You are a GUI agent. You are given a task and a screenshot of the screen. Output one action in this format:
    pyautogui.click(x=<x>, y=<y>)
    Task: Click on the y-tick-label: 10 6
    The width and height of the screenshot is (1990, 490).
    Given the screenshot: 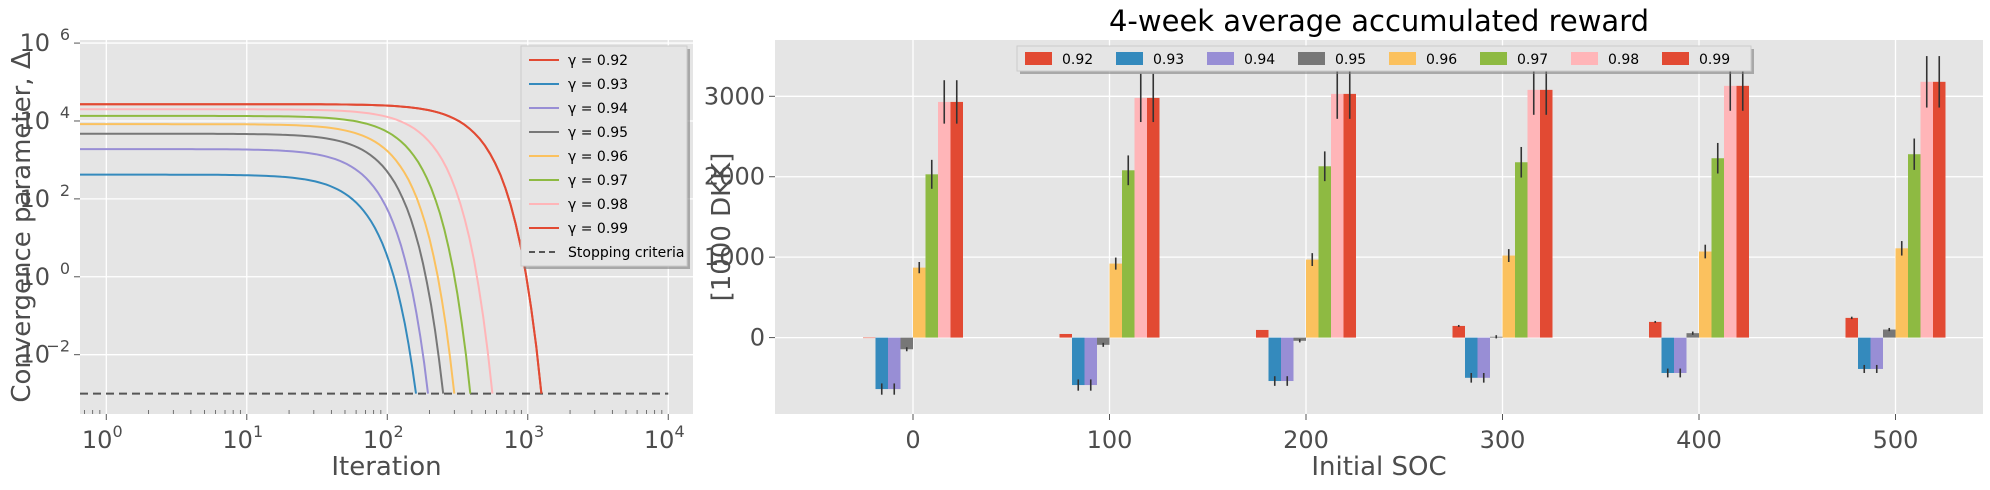 What is the action you would take?
    pyautogui.click(x=44, y=41)
    